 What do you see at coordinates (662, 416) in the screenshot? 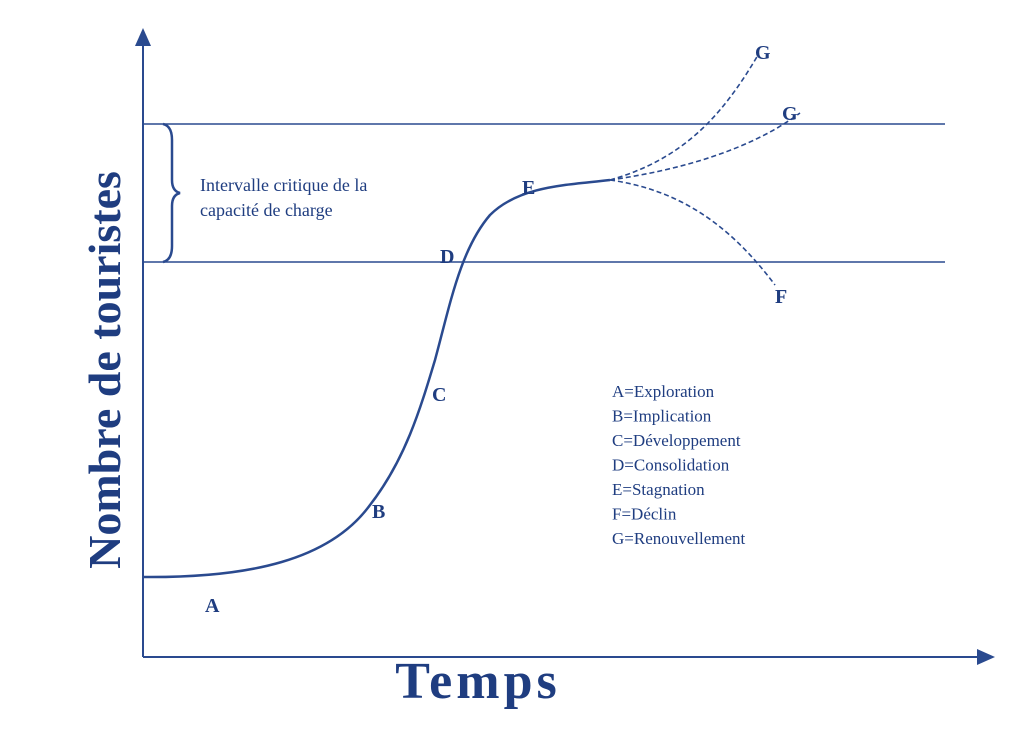
I see `legend-item: B=Implication` at bounding box center [662, 416].